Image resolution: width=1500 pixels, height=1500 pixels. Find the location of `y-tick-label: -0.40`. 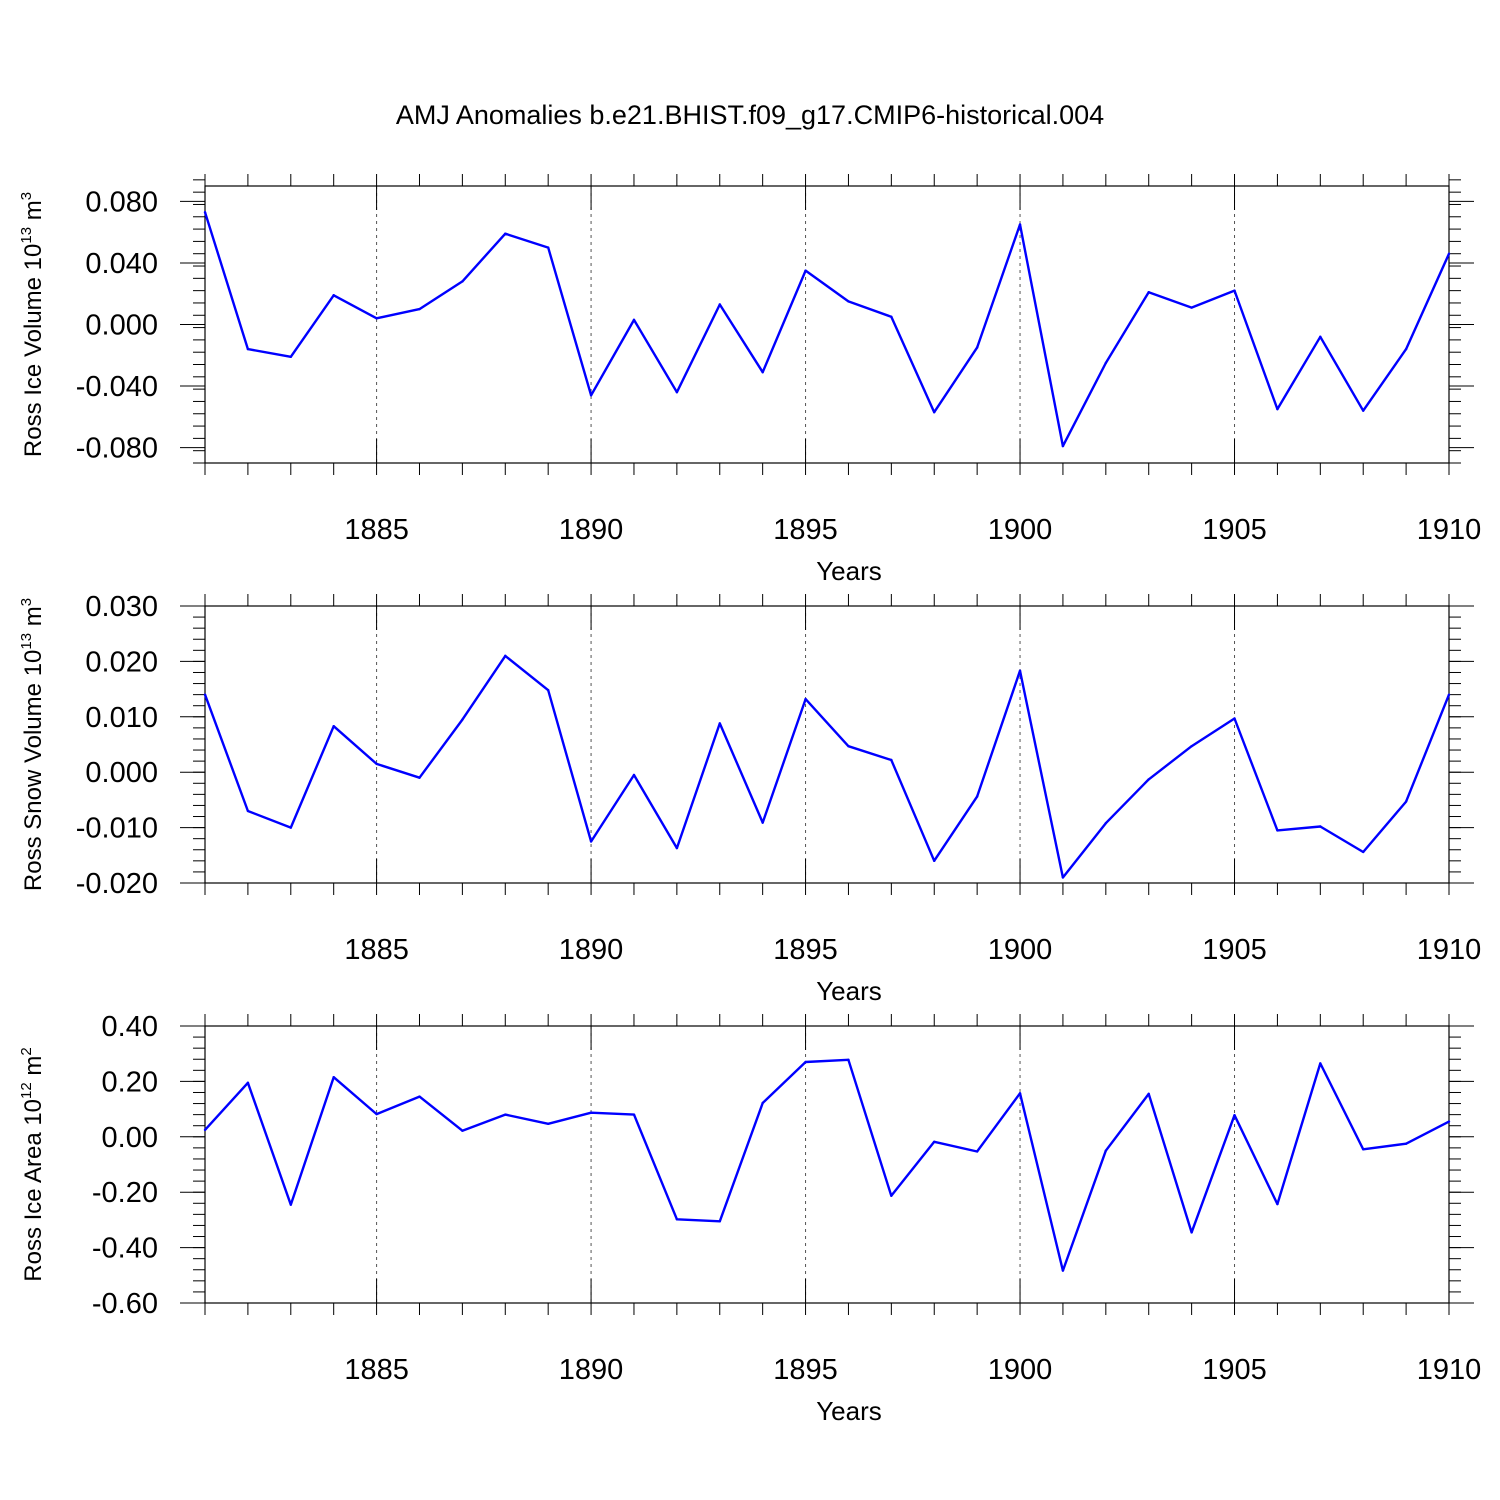

y-tick-label: -0.40 is located at coordinates (125, 1249).